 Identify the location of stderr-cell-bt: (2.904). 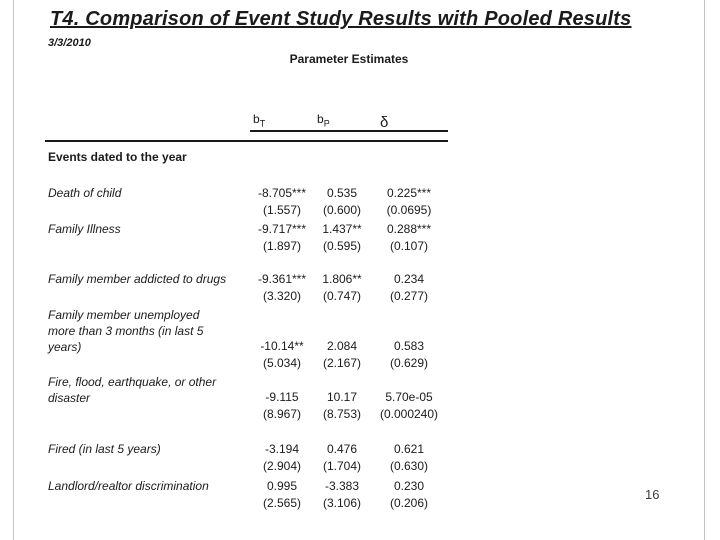
(282, 466).